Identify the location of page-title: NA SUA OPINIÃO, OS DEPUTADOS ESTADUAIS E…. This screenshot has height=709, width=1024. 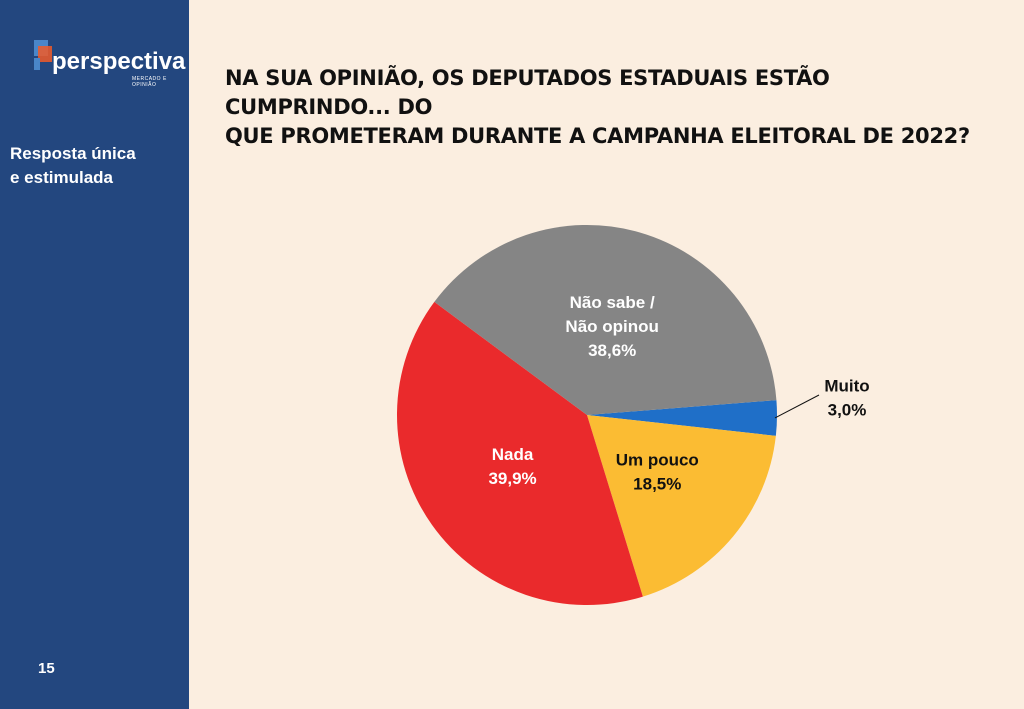
(610, 107).